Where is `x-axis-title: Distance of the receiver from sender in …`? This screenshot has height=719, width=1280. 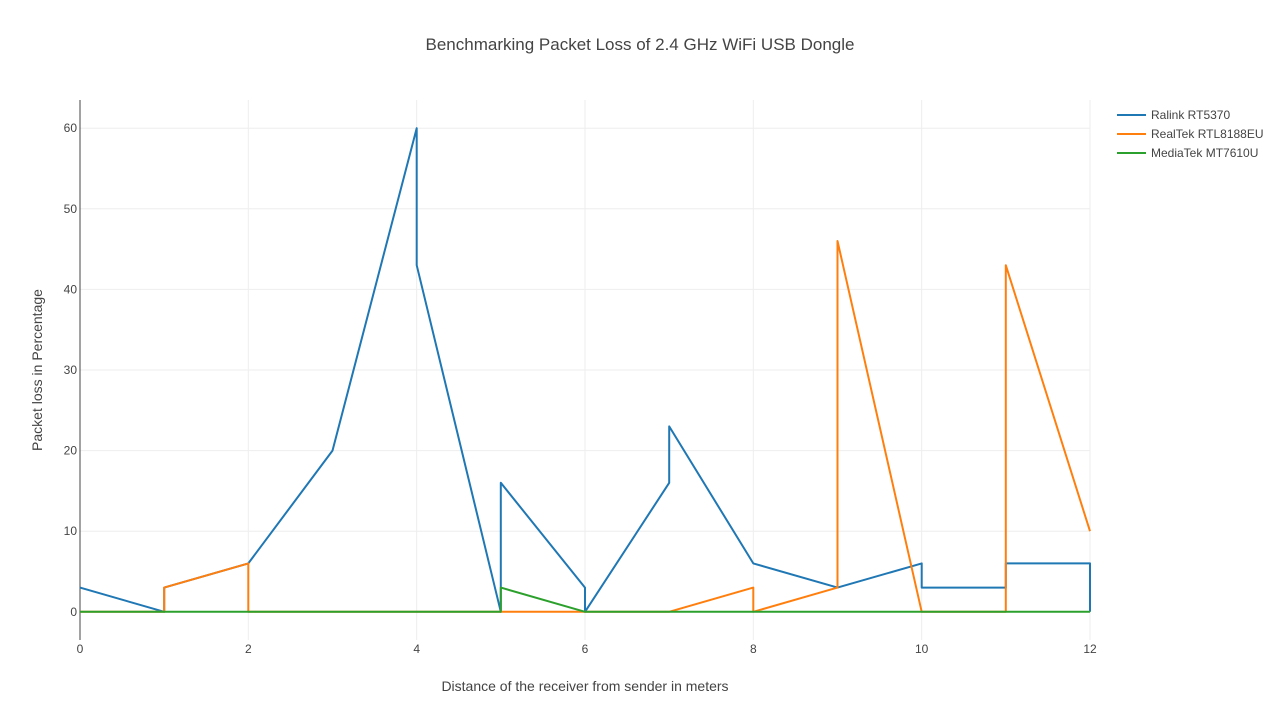 x-axis-title: Distance of the receiver from sender in … is located at coordinates (584, 686).